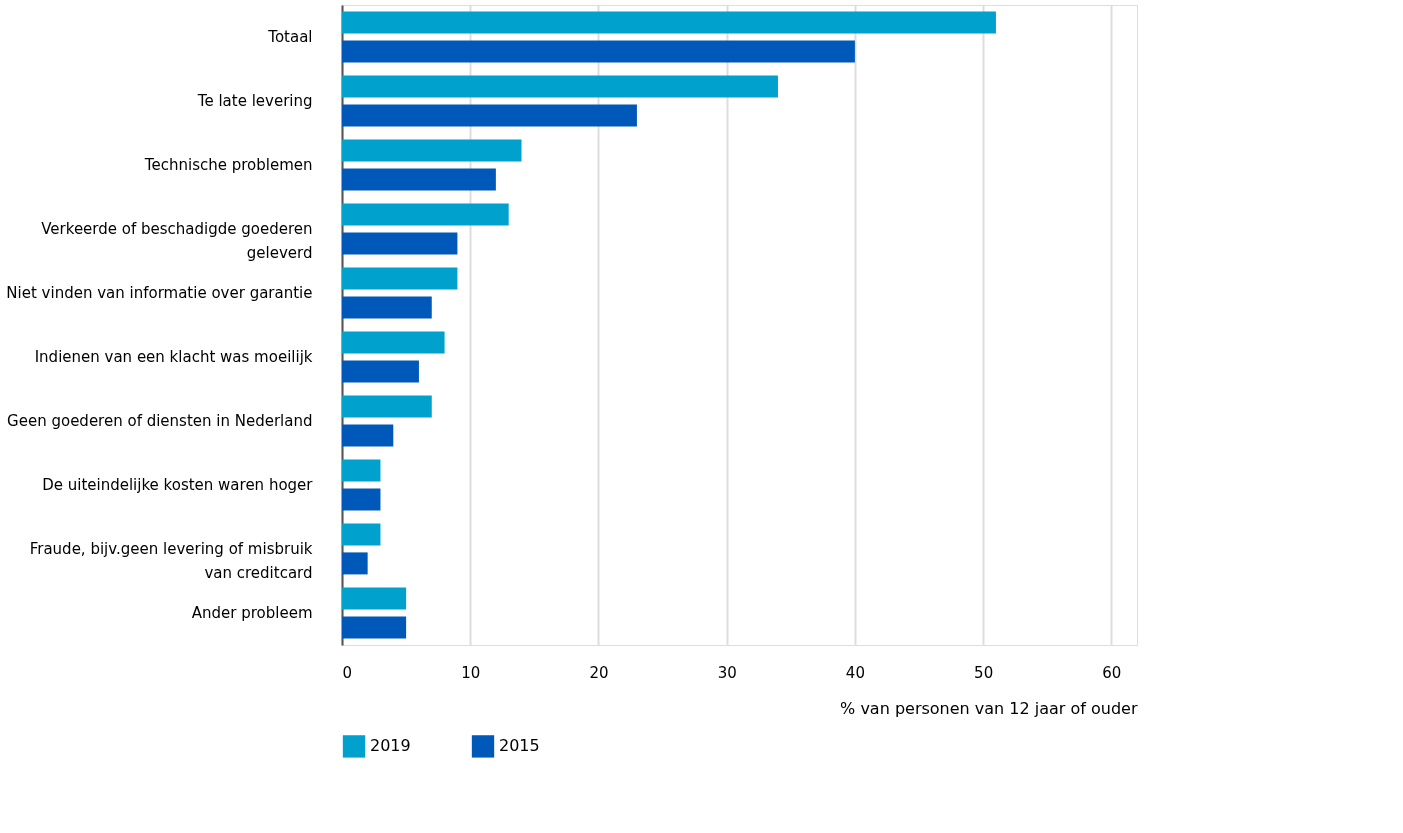  Describe the element at coordinates (178, 485) in the screenshot. I see `y-tick-label: De uiteindelijke kosten waren hoger` at that location.